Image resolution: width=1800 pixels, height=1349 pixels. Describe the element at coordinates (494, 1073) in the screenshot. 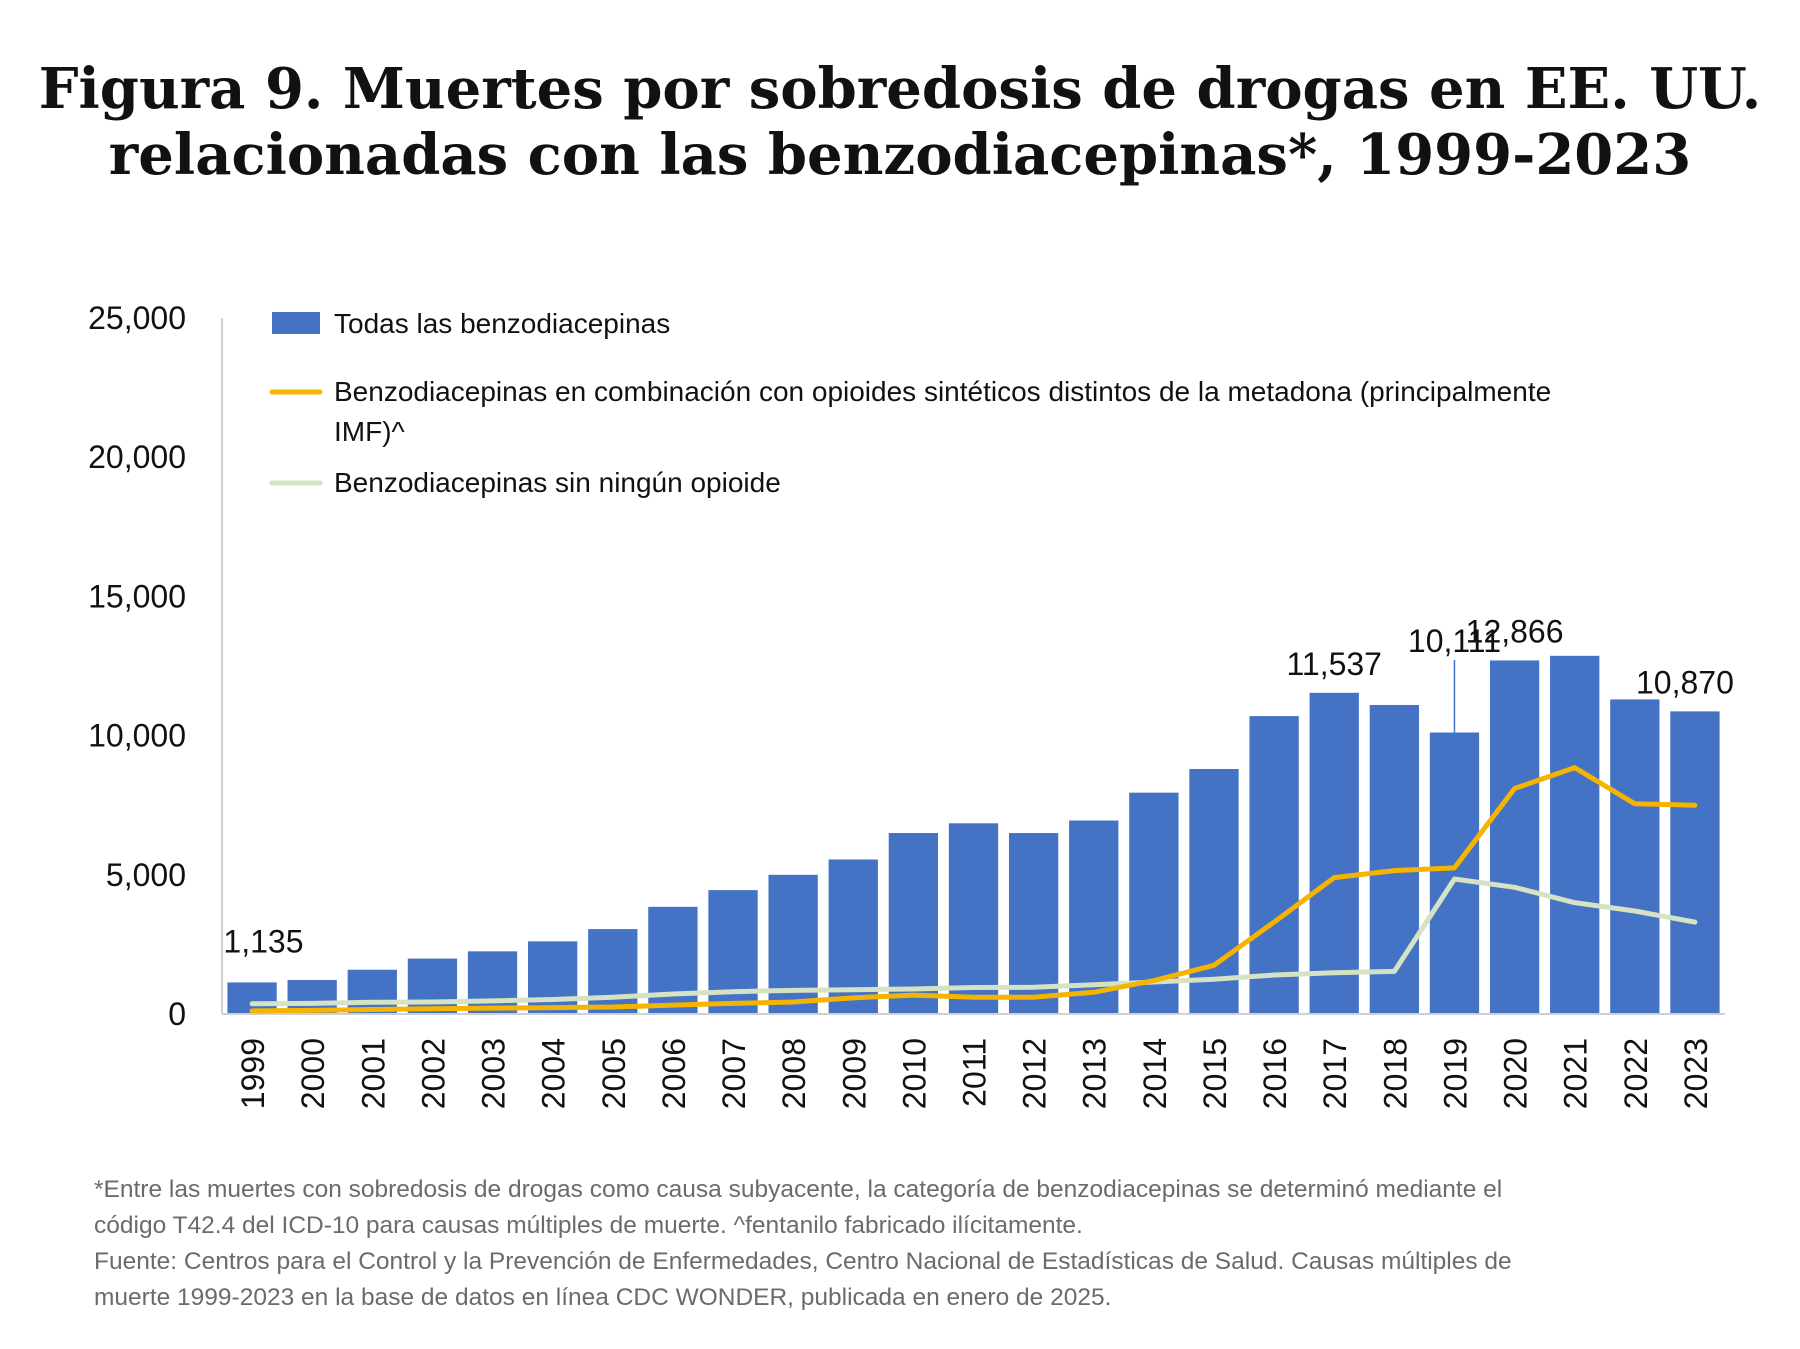

I see `x-tick-label: 2003` at that location.